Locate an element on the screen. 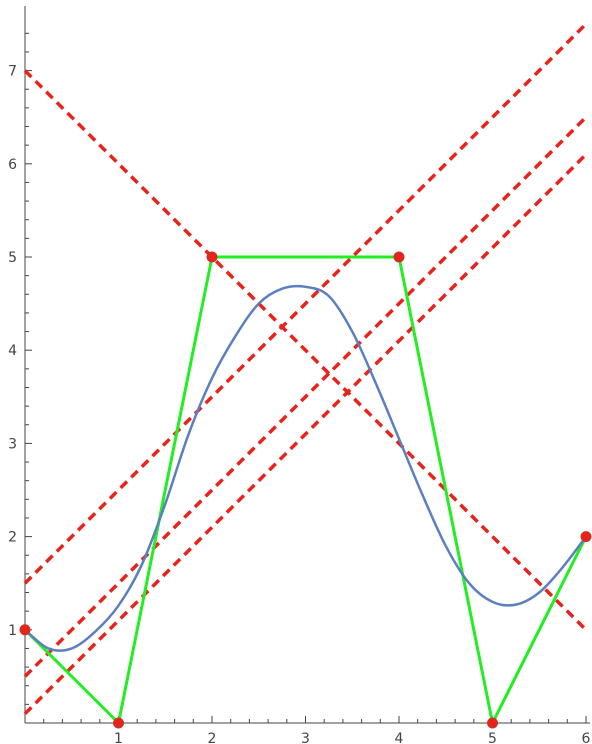 The height and width of the screenshot is (744, 592). x-tick-label: 5 is located at coordinates (492, 737).